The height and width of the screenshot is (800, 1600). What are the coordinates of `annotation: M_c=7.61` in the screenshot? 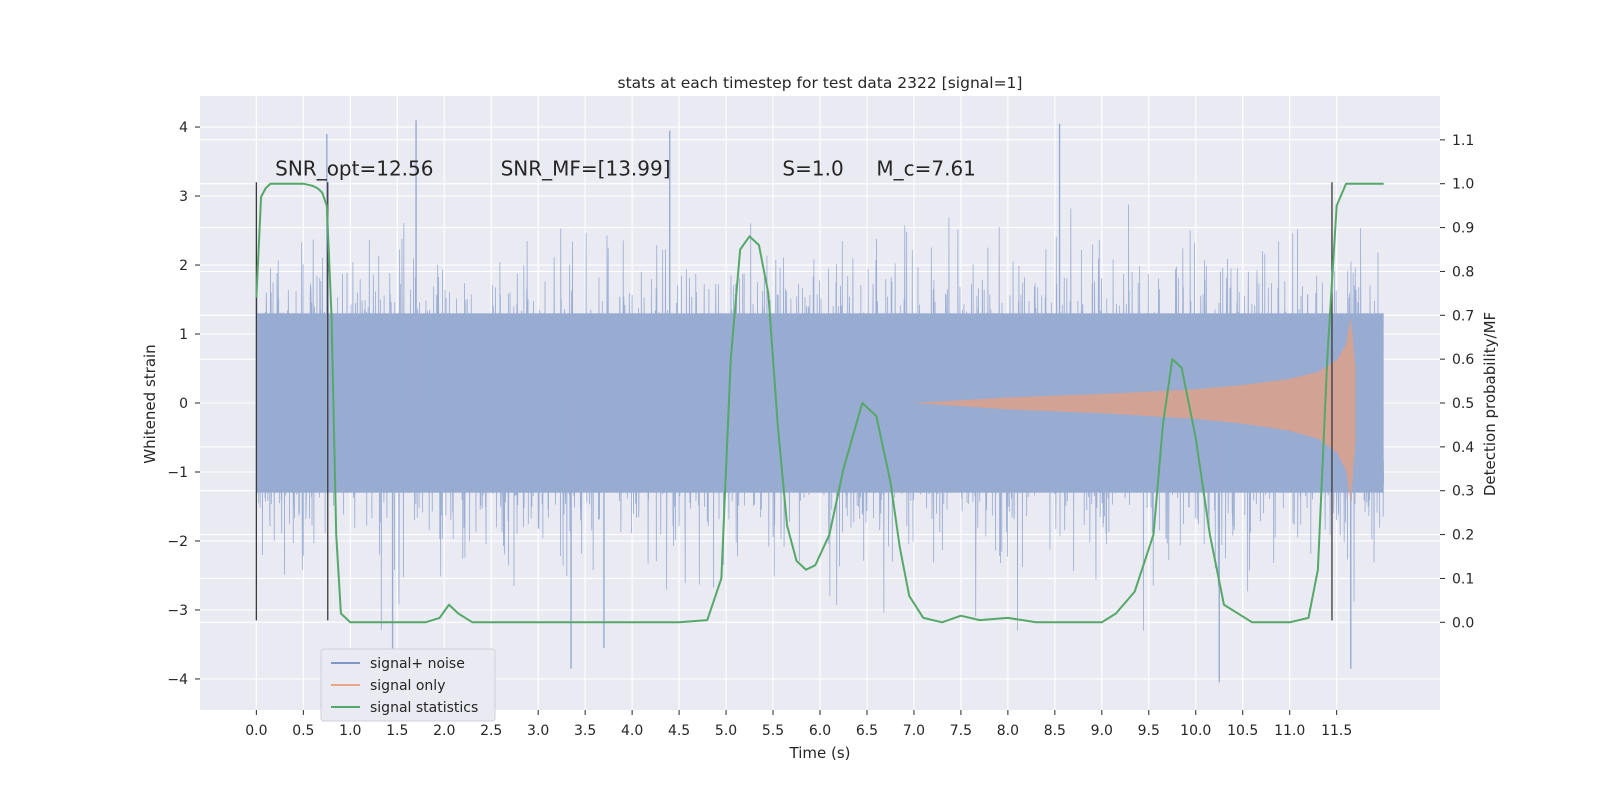 It's located at (926, 168).